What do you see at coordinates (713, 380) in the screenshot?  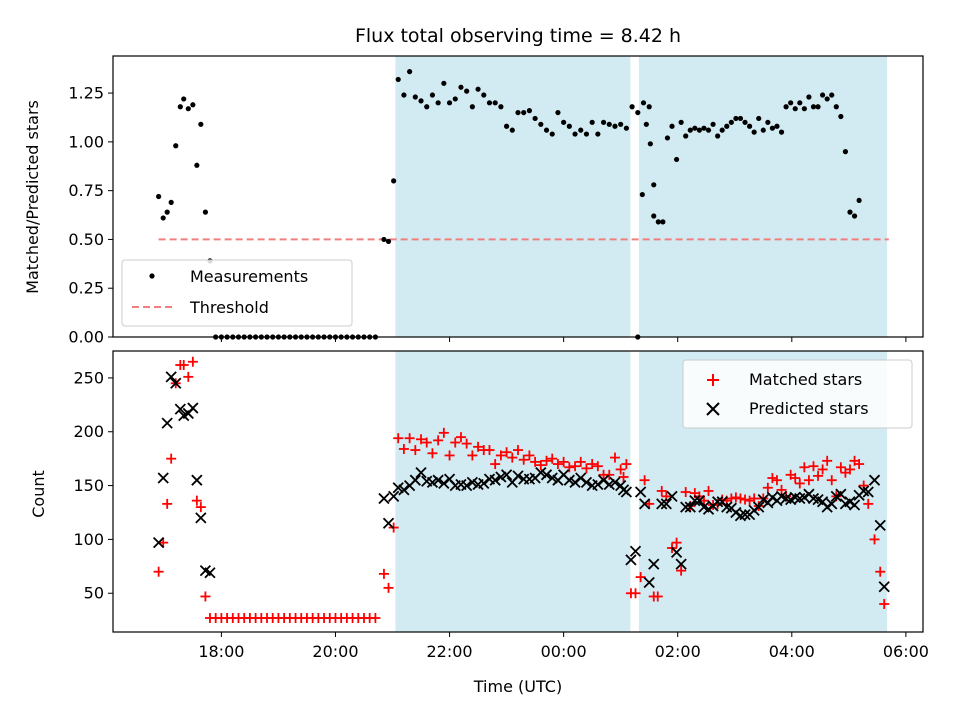 I see `legend-matched-marker` at bounding box center [713, 380].